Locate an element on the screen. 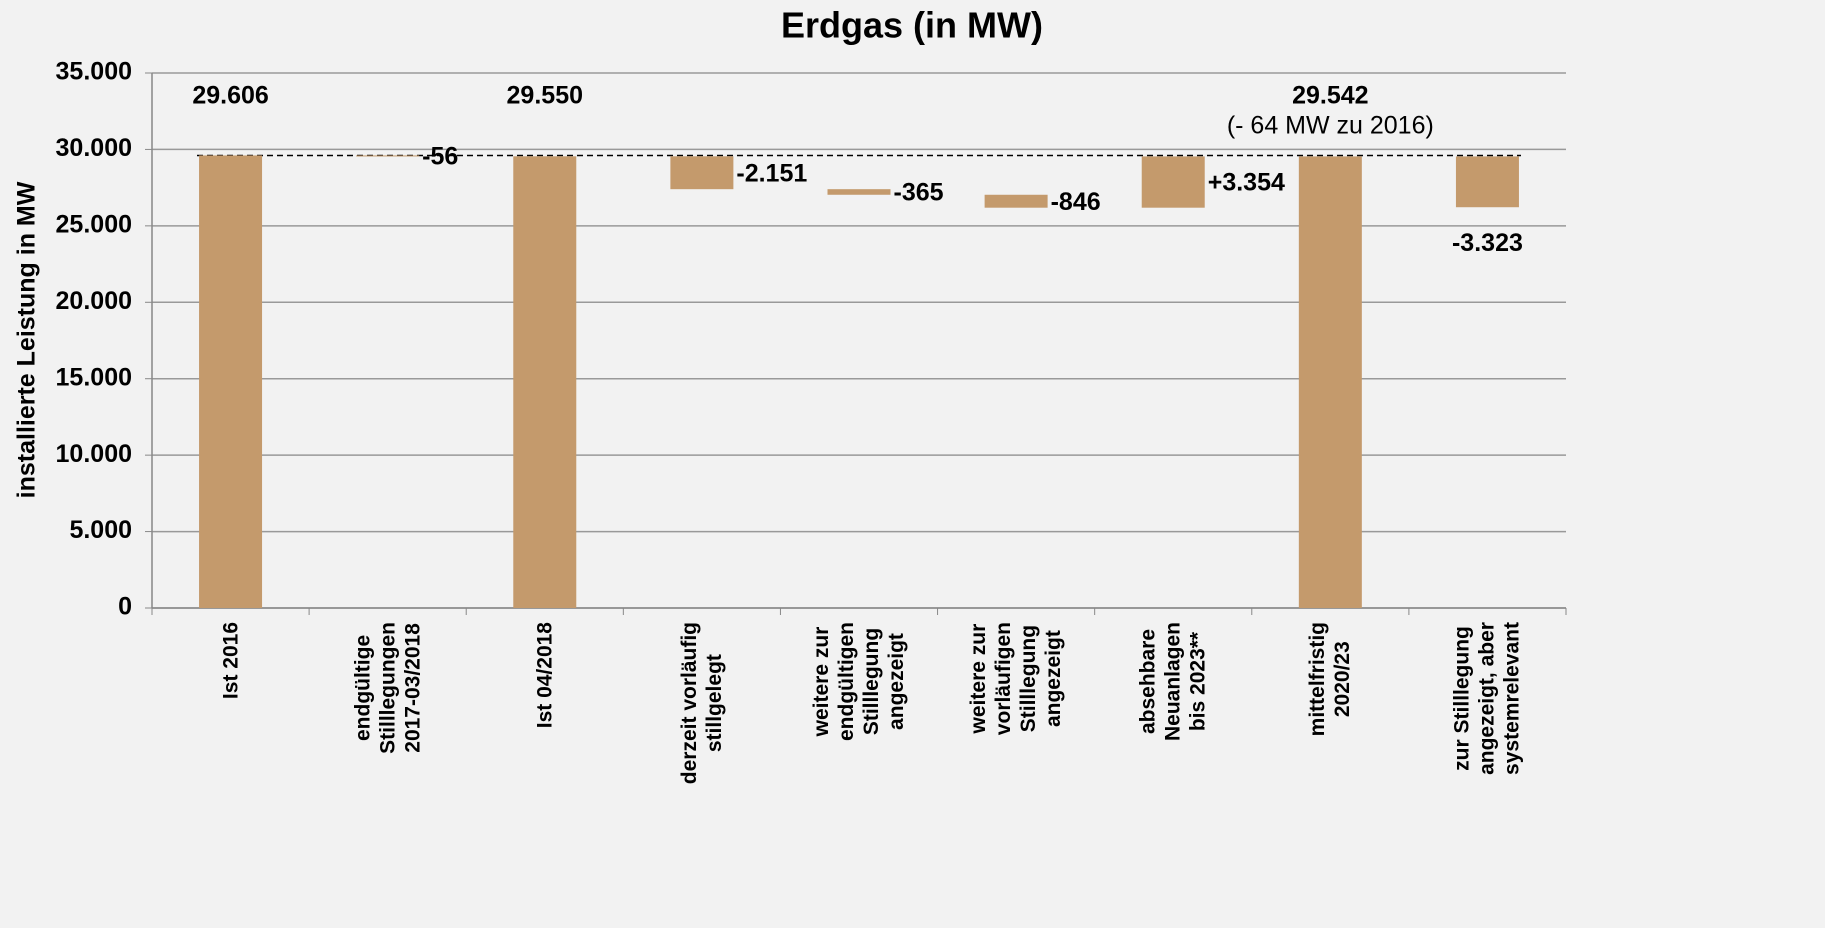 The image size is (1825, 928). y-tick-label: 30.000 is located at coordinates (94, 148).